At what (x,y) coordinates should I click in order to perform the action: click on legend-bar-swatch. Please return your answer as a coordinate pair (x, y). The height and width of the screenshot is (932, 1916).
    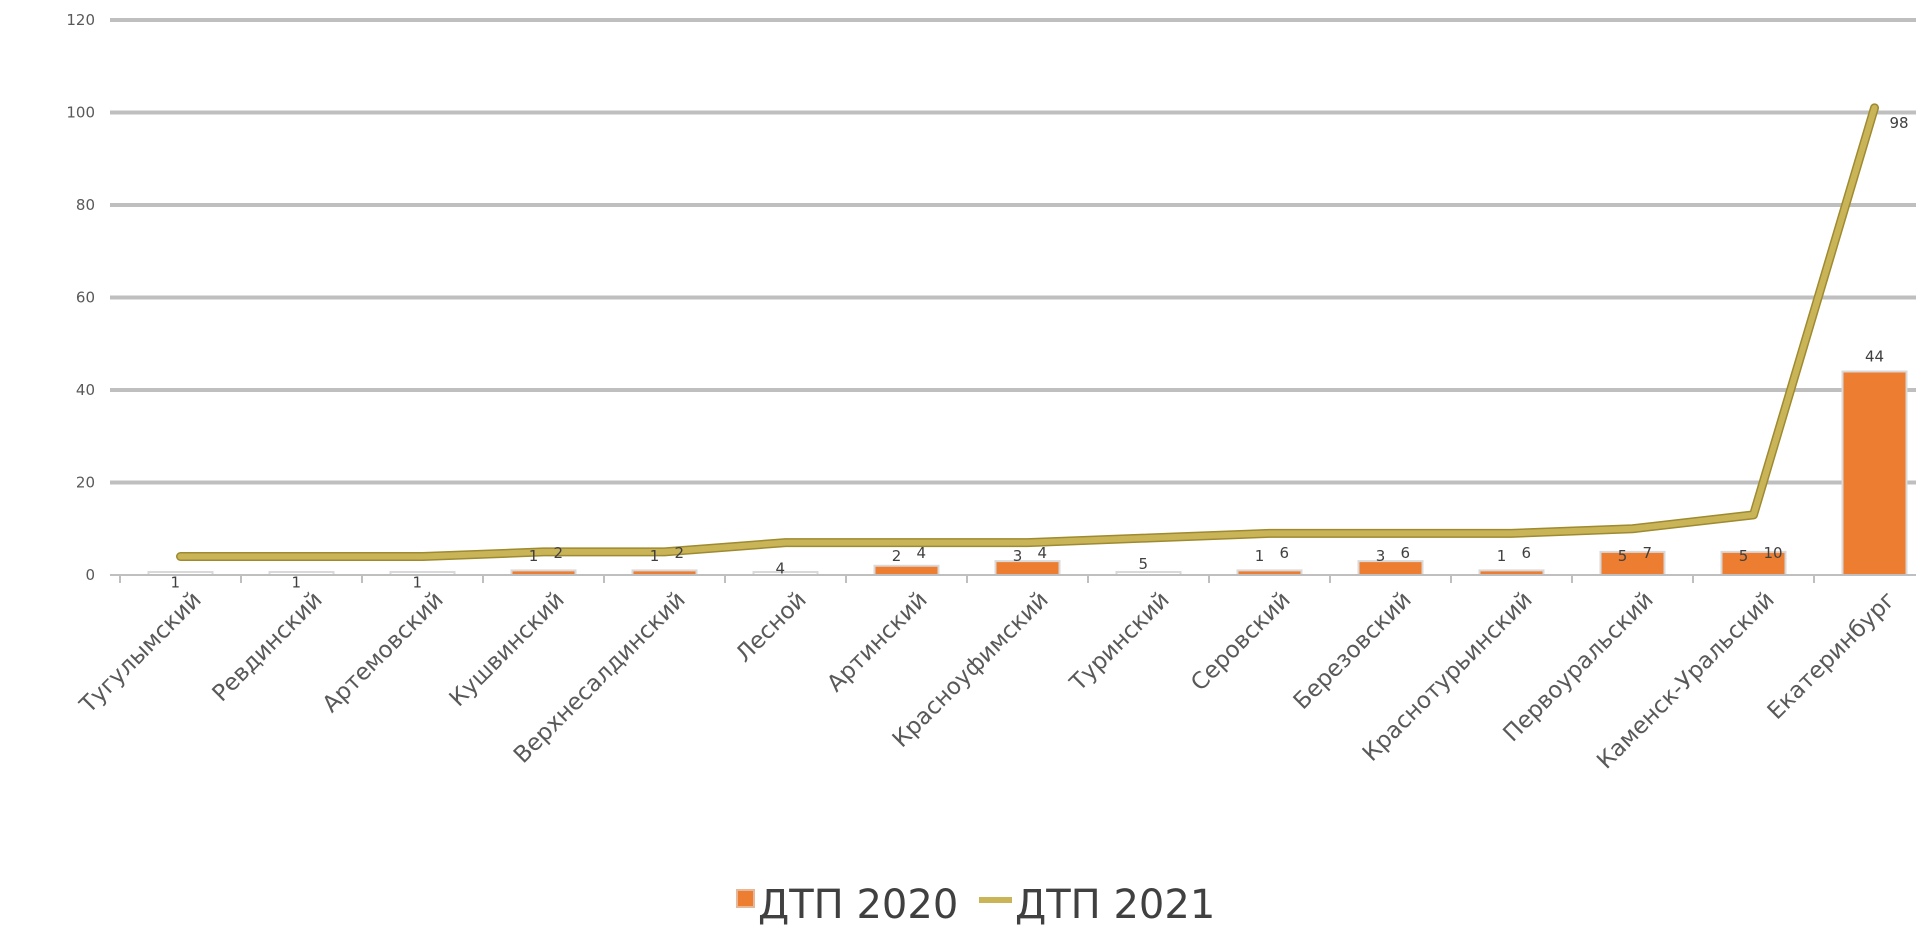
    Looking at the image, I should click on (745, 898).